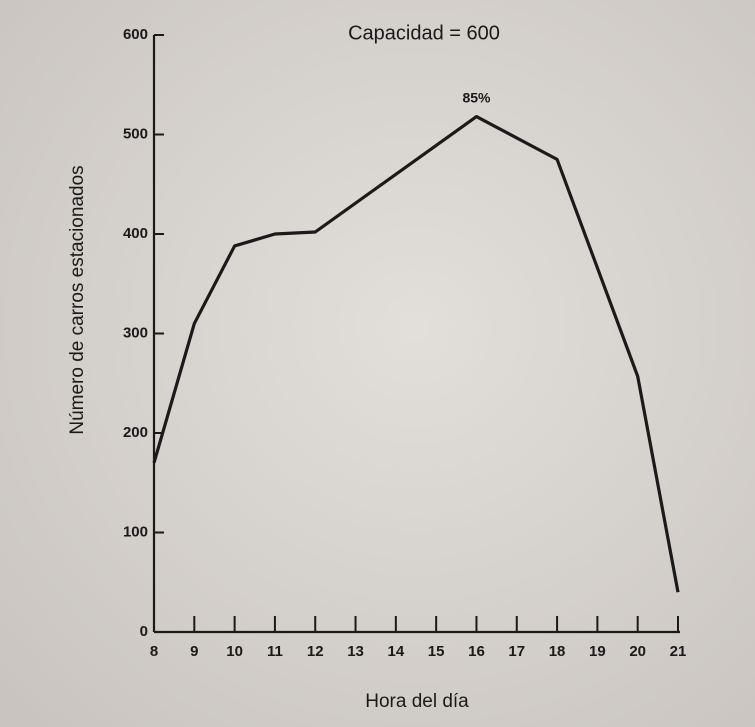 The image size is (755, 727). What do you see at coordinates (476, 651) in the screenshot?
I see `x-tick-label: 16` at bounding box center [476, 651].